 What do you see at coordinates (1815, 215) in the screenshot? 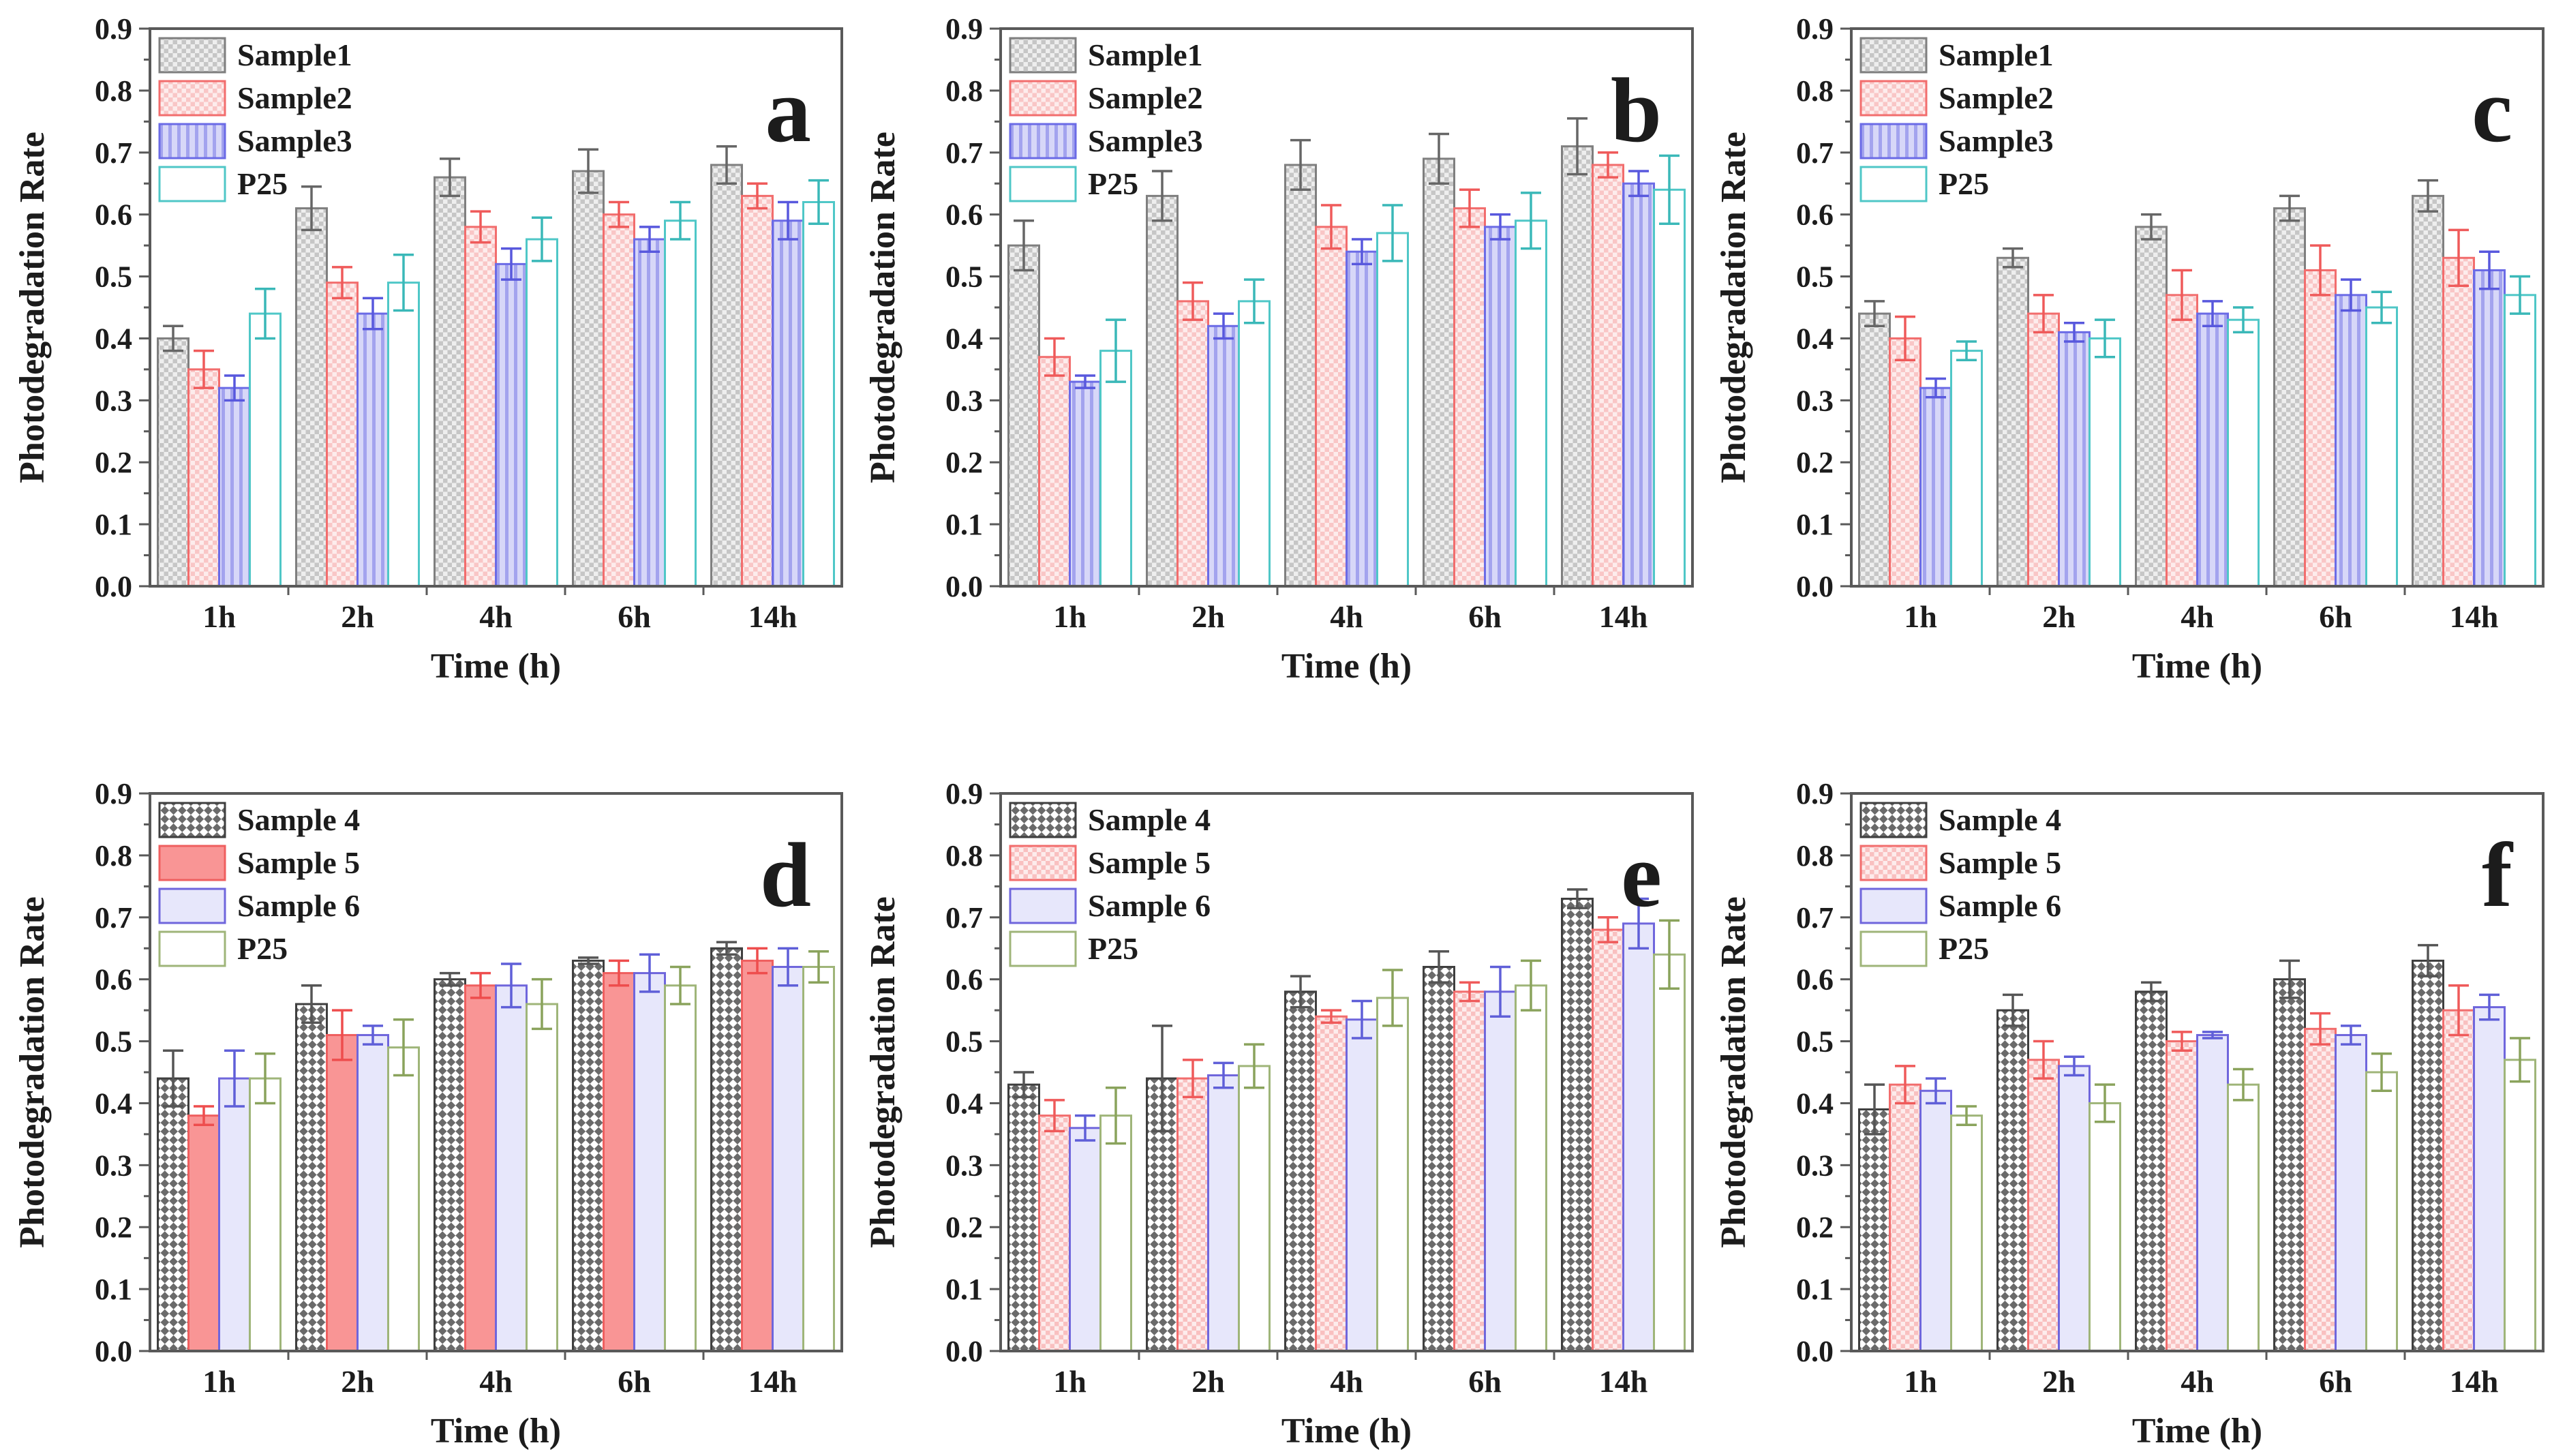
I see `y-tick-label: 0.6` at bounding box center [1815, 215].